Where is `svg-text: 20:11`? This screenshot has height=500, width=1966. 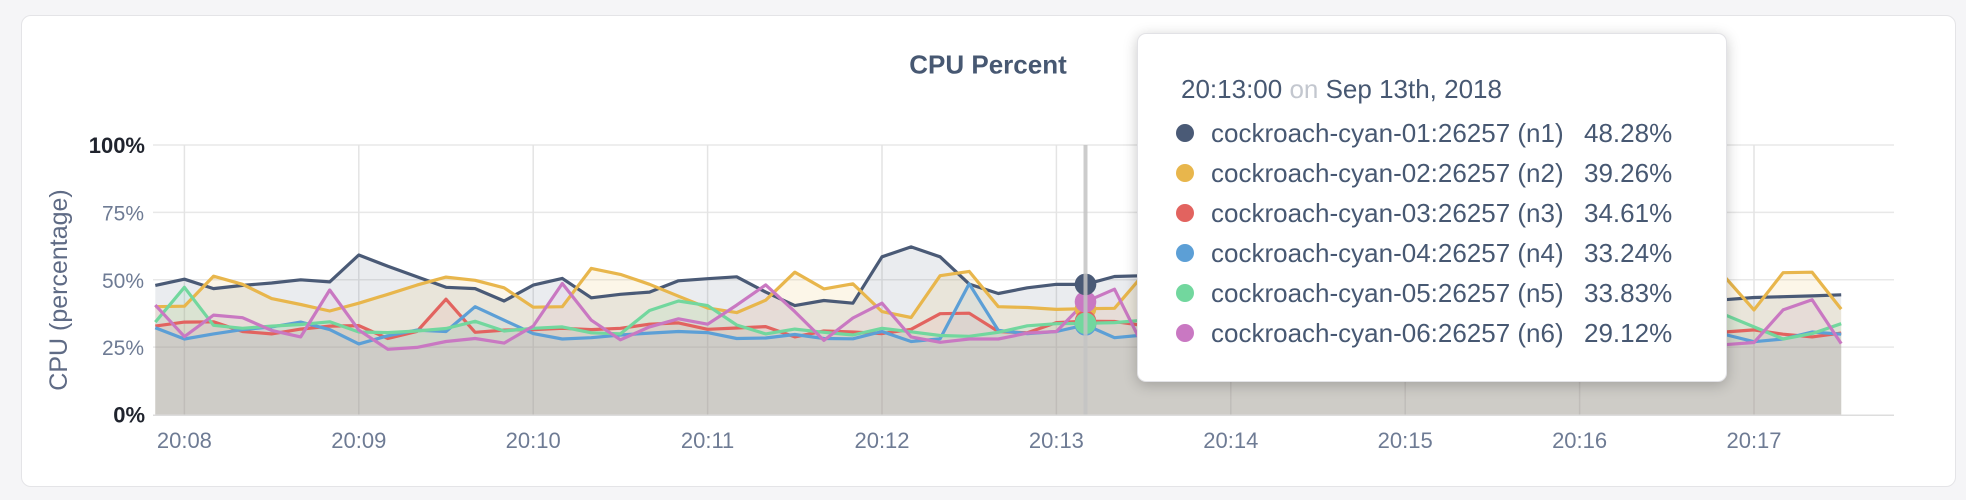
svg-text: 20:11 is located at coordinates (707, 440).